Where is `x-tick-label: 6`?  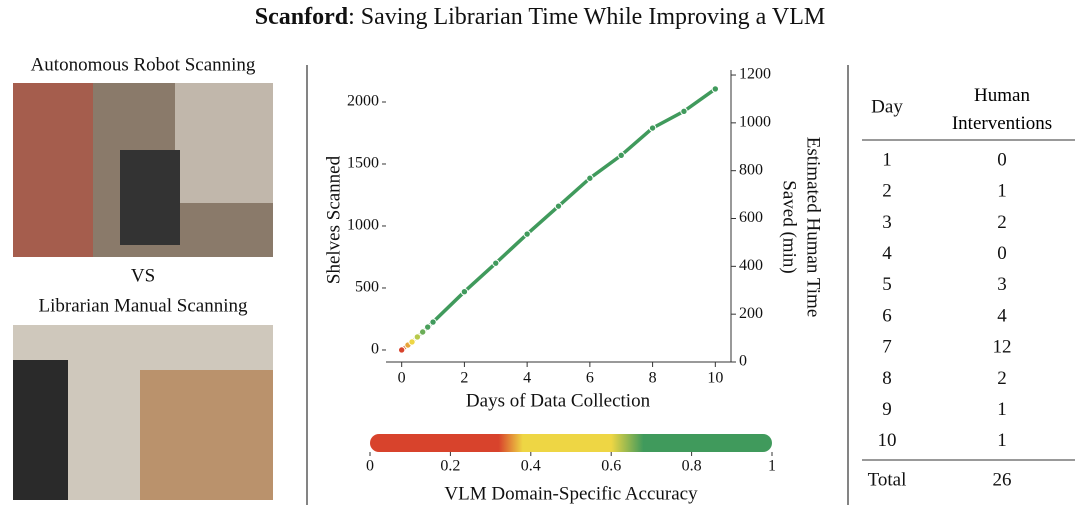 x-tick-label: 6 is located at coordinates (590, 378).